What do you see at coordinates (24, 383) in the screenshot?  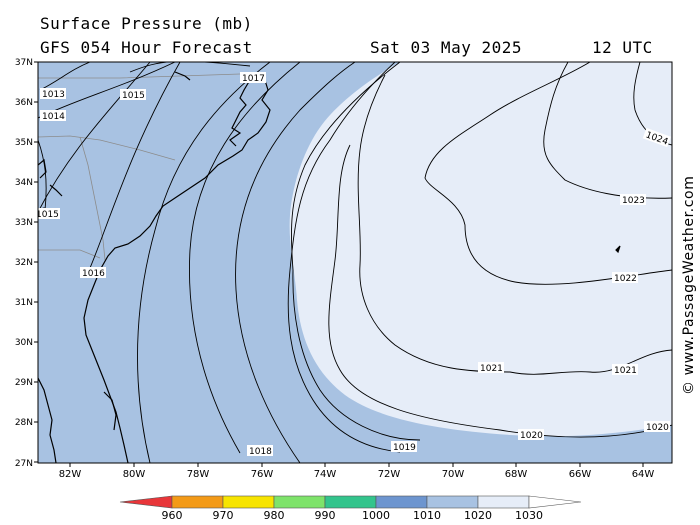 I see `lat-label: 29N` at bounding box center [24, 383].